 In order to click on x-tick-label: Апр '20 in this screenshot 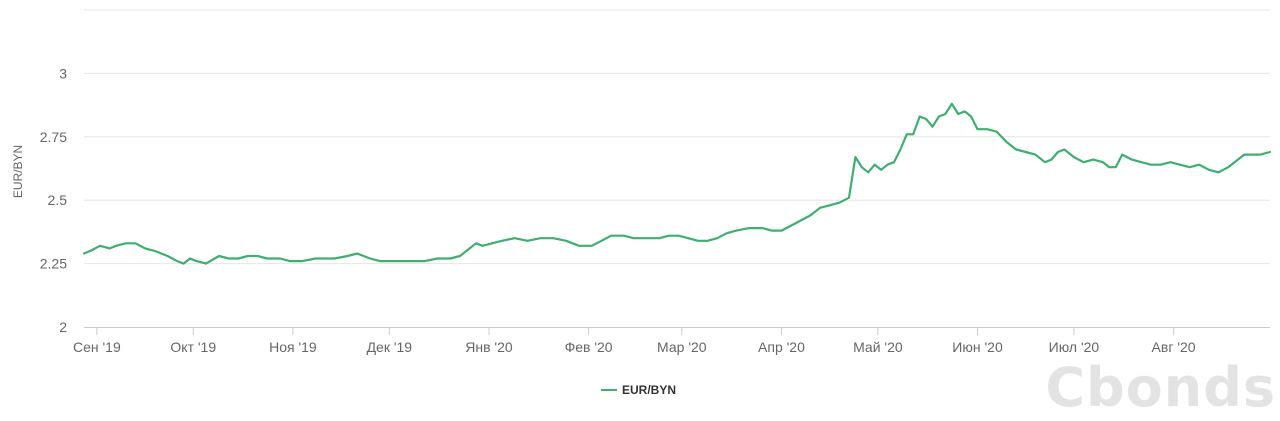, I will do `click(781, 347)`.